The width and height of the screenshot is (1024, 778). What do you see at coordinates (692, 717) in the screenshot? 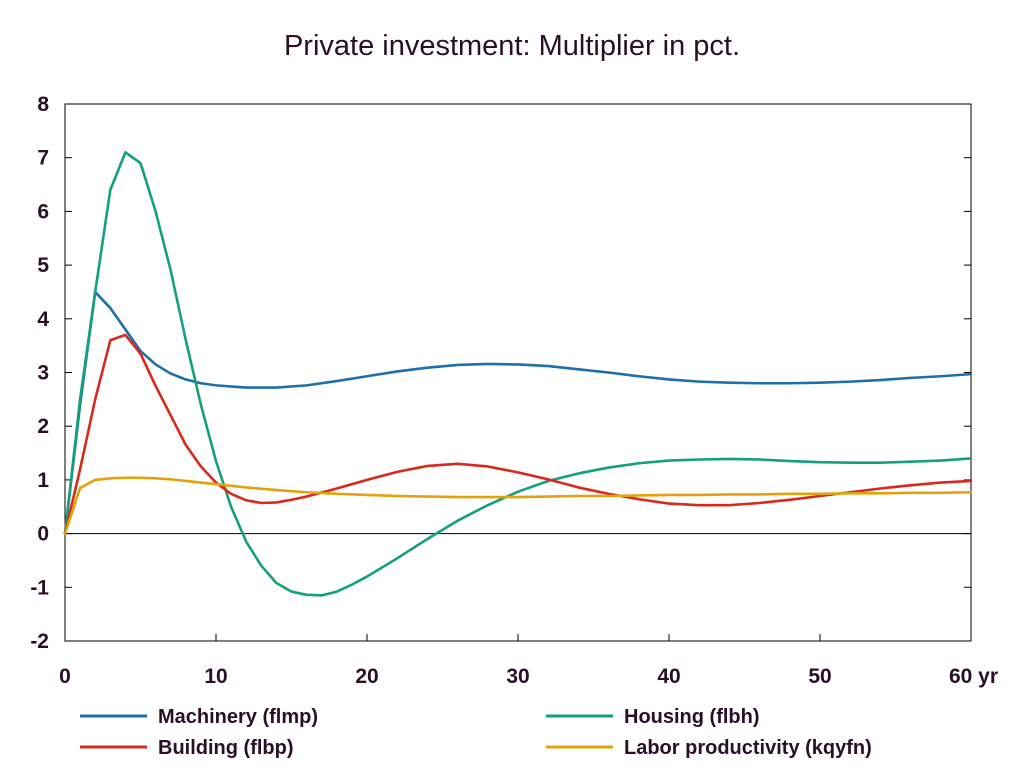
I see `legend-label: Housing (flbh)` at bounding box center [692, 717].